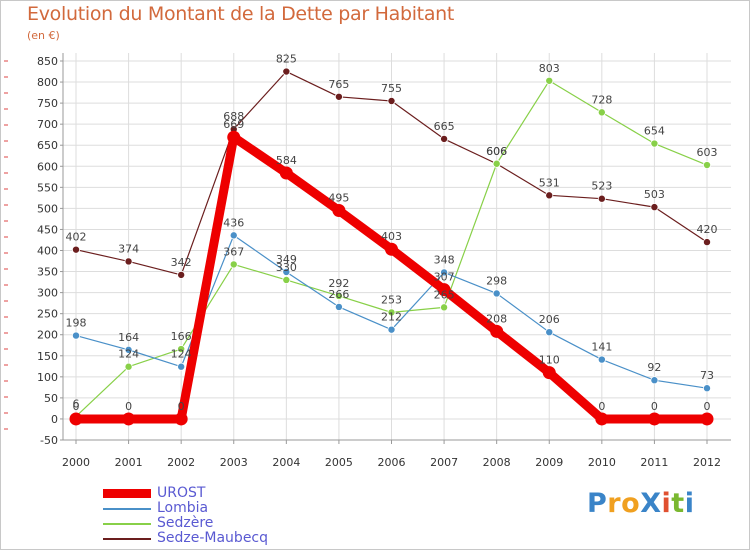  What do you see at coordinates (654, 462) in the screenshot?
I see `x-tick-label: 2011` at bounding box center [654, 462].